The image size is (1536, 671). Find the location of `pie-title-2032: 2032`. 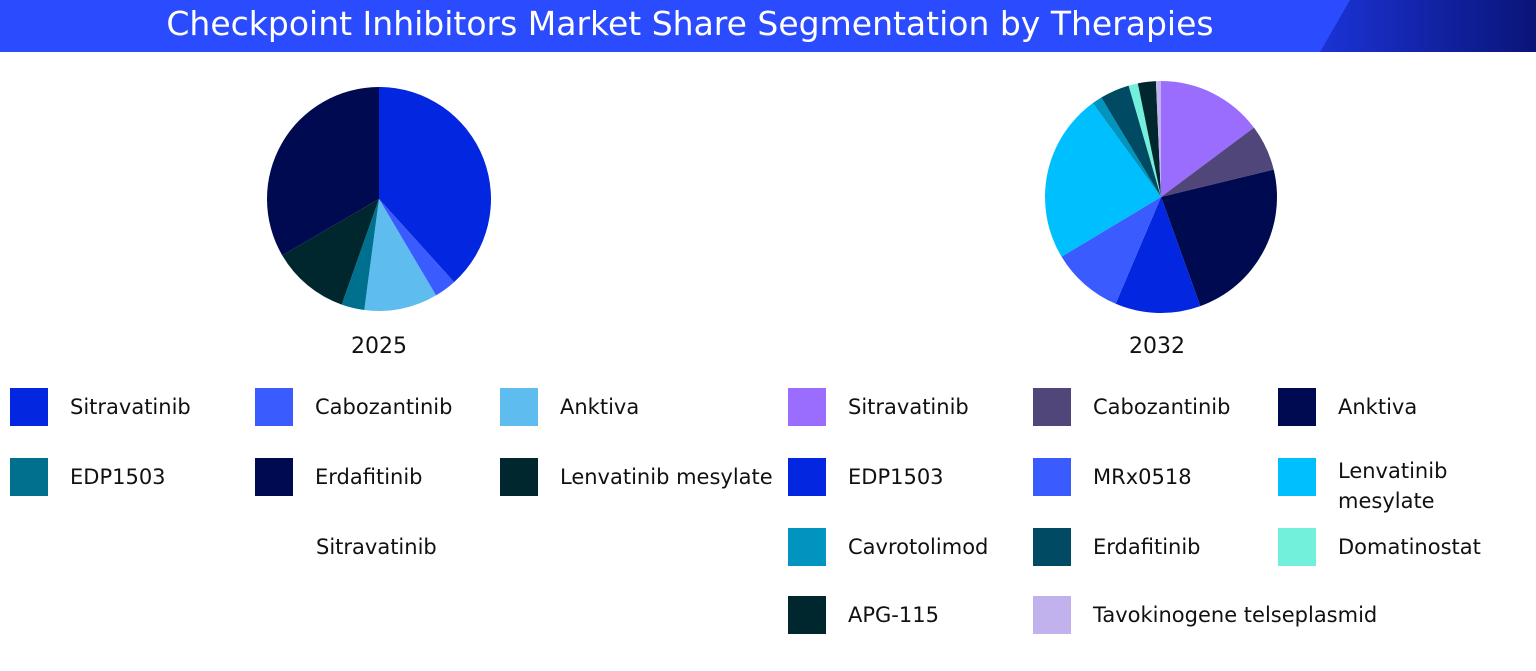

pie-title-2032: 2032 is located at coordinates (1157, 346).